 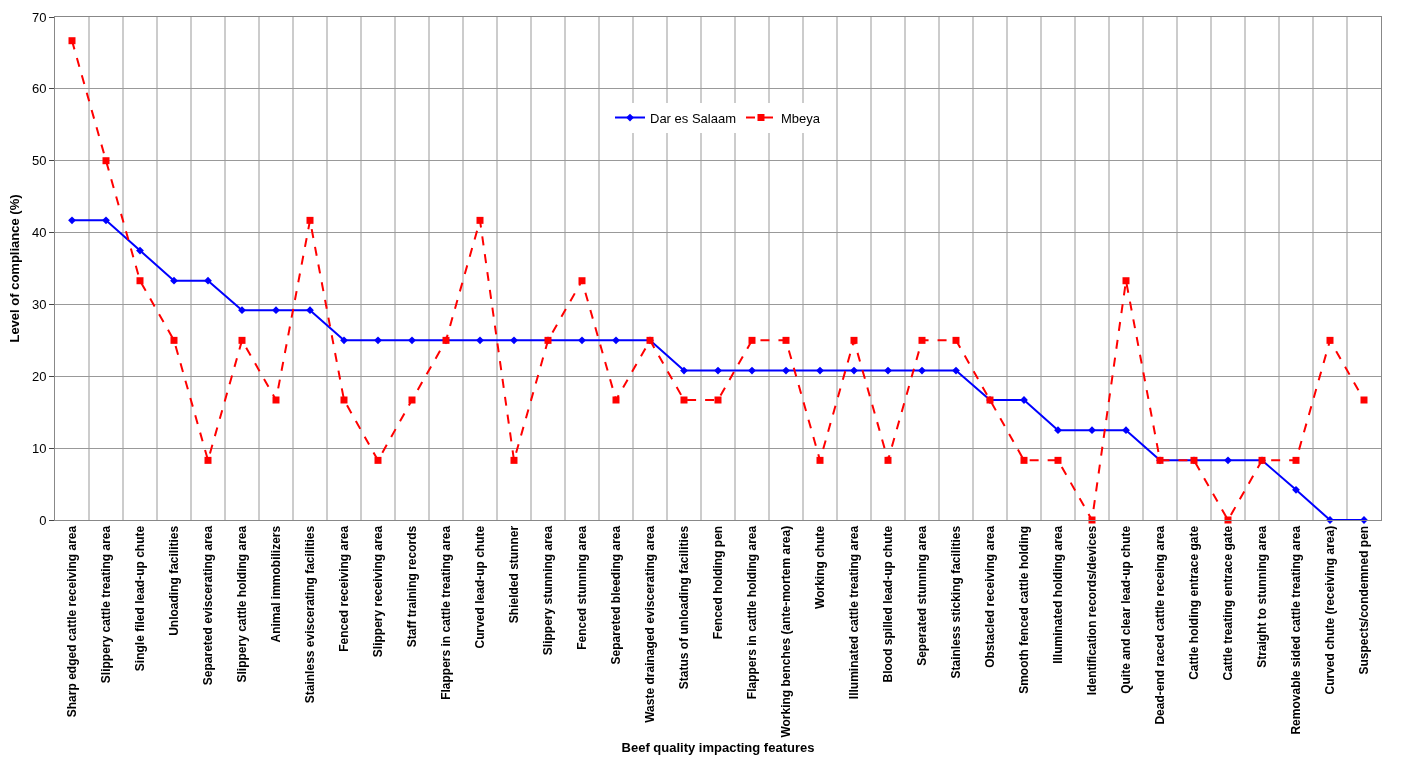 What do you see at coordinates (14, 268) in the screenshot?
I see `y-axis-title: Level of compliance (%)` at bounding box center [14, 268].